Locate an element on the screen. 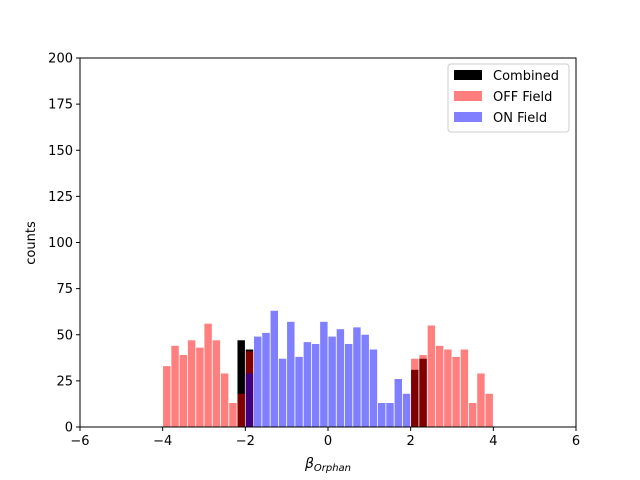 The width and height of the screenshot is (640, 480). y-tick-label: 50 is located at coordinates (64, 335).